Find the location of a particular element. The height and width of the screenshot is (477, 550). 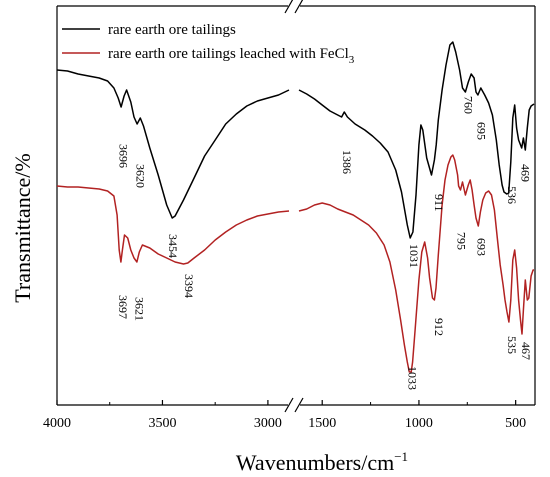

peak-label-1386: 1386 is located at coordinates (347, 162).